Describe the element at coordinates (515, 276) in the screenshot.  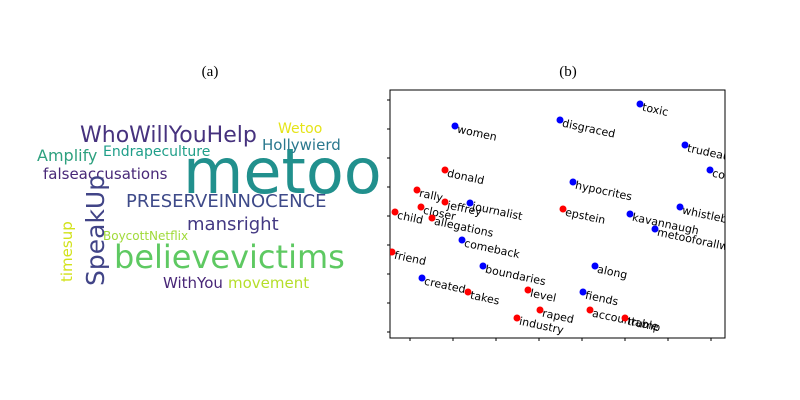
I see `point-label: boundaries` at that location.